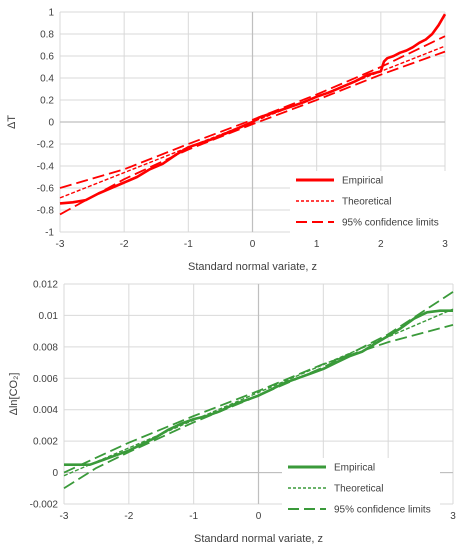 This screenshot has height=550, width=470. Describe the element at coordinates (45, 379) in the screenshot. I see `y-tick-label: 0.006` at that location.